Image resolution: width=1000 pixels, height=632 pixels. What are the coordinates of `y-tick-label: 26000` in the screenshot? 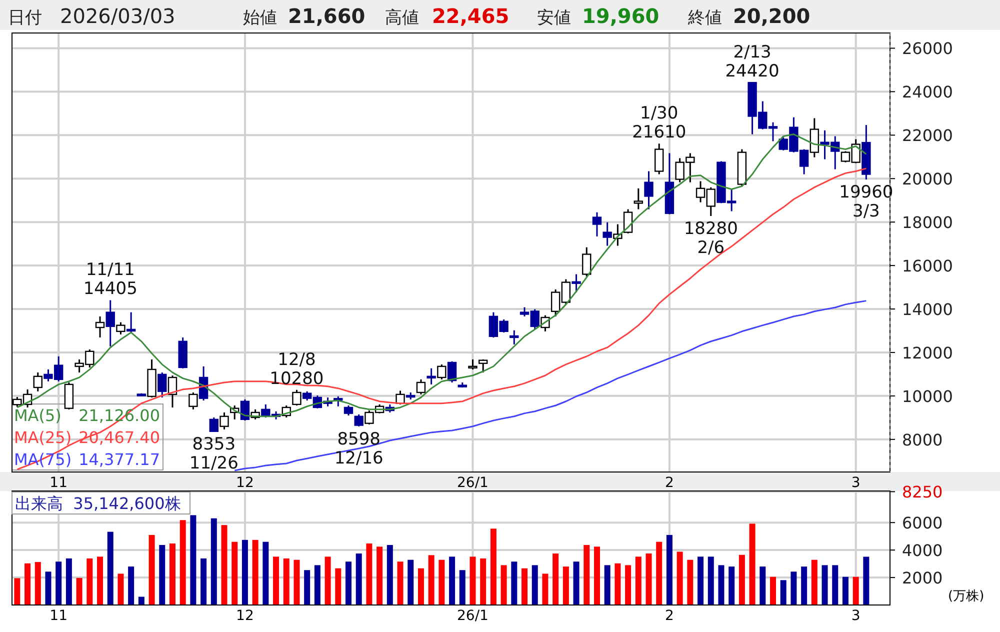 It's located at (927, 48).